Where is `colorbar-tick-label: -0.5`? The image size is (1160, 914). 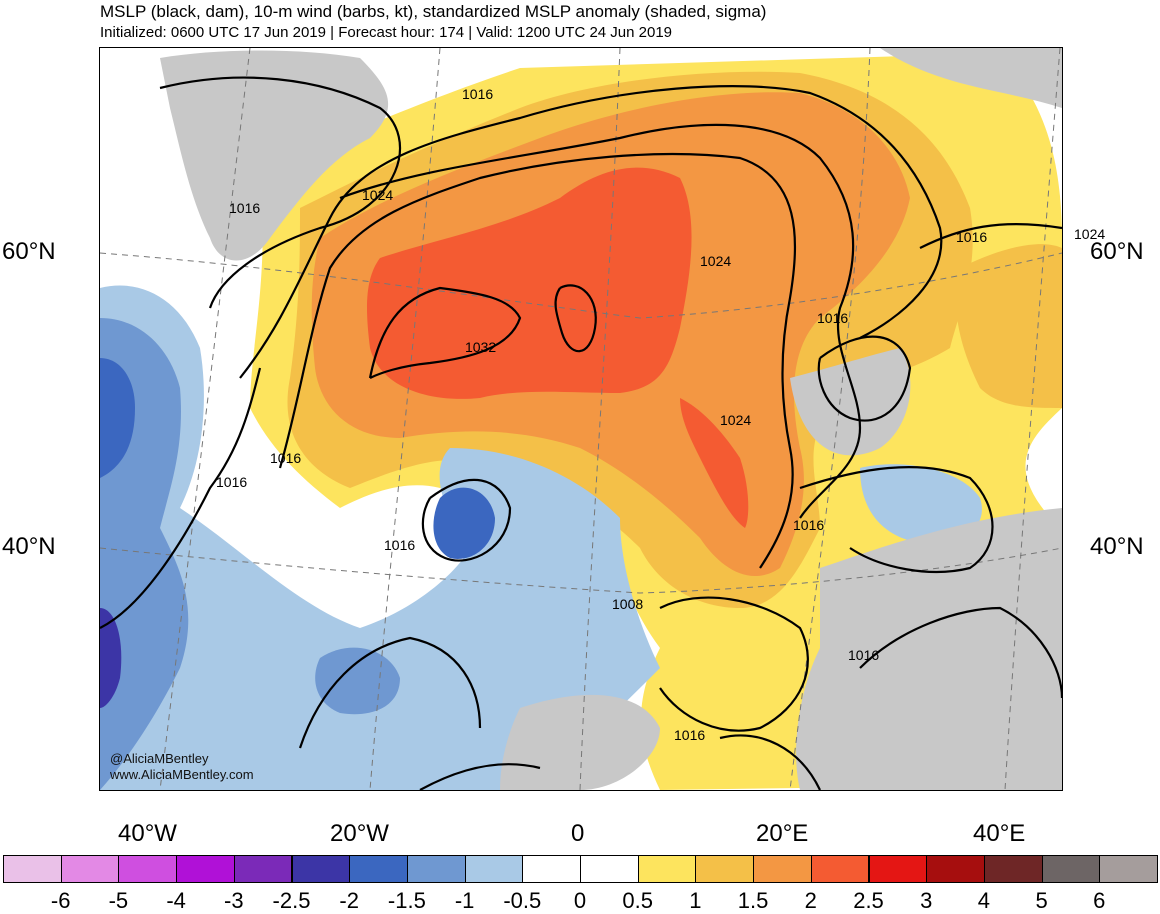 colorbar-tick-label: -0.5 is located at coordinates (522, 900).